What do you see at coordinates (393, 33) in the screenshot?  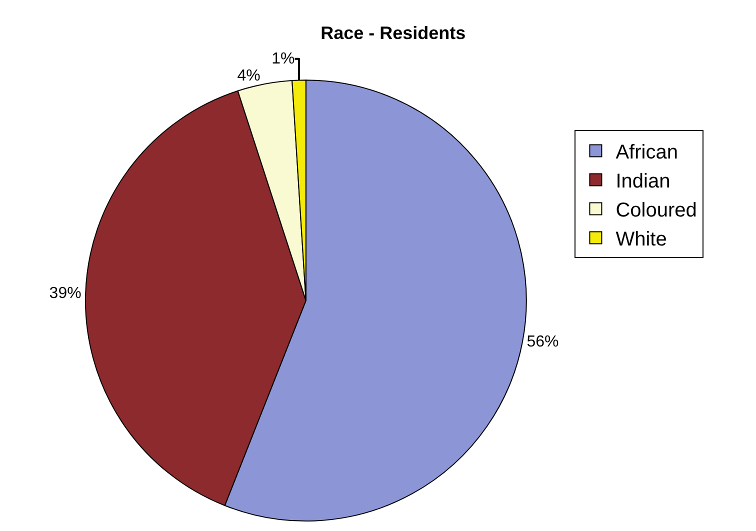 I see `chart-title: Race - Residents` at bounding box center [393, 33].